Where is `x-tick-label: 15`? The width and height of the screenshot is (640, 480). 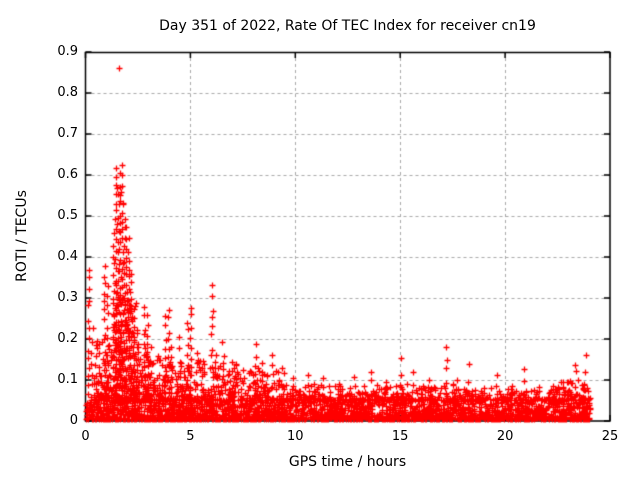
x-tick-label: 15 is located at coordinates (400, 436).